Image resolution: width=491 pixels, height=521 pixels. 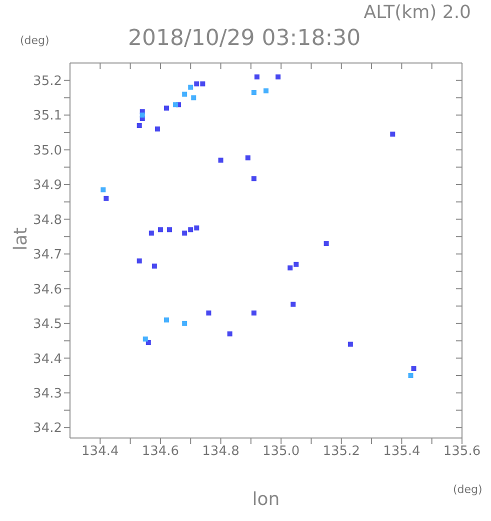 What do you see at coordinates (47, 394) in the screenshot?
I see `y-tick-label: 34.3` at bounding box center [47, 394].